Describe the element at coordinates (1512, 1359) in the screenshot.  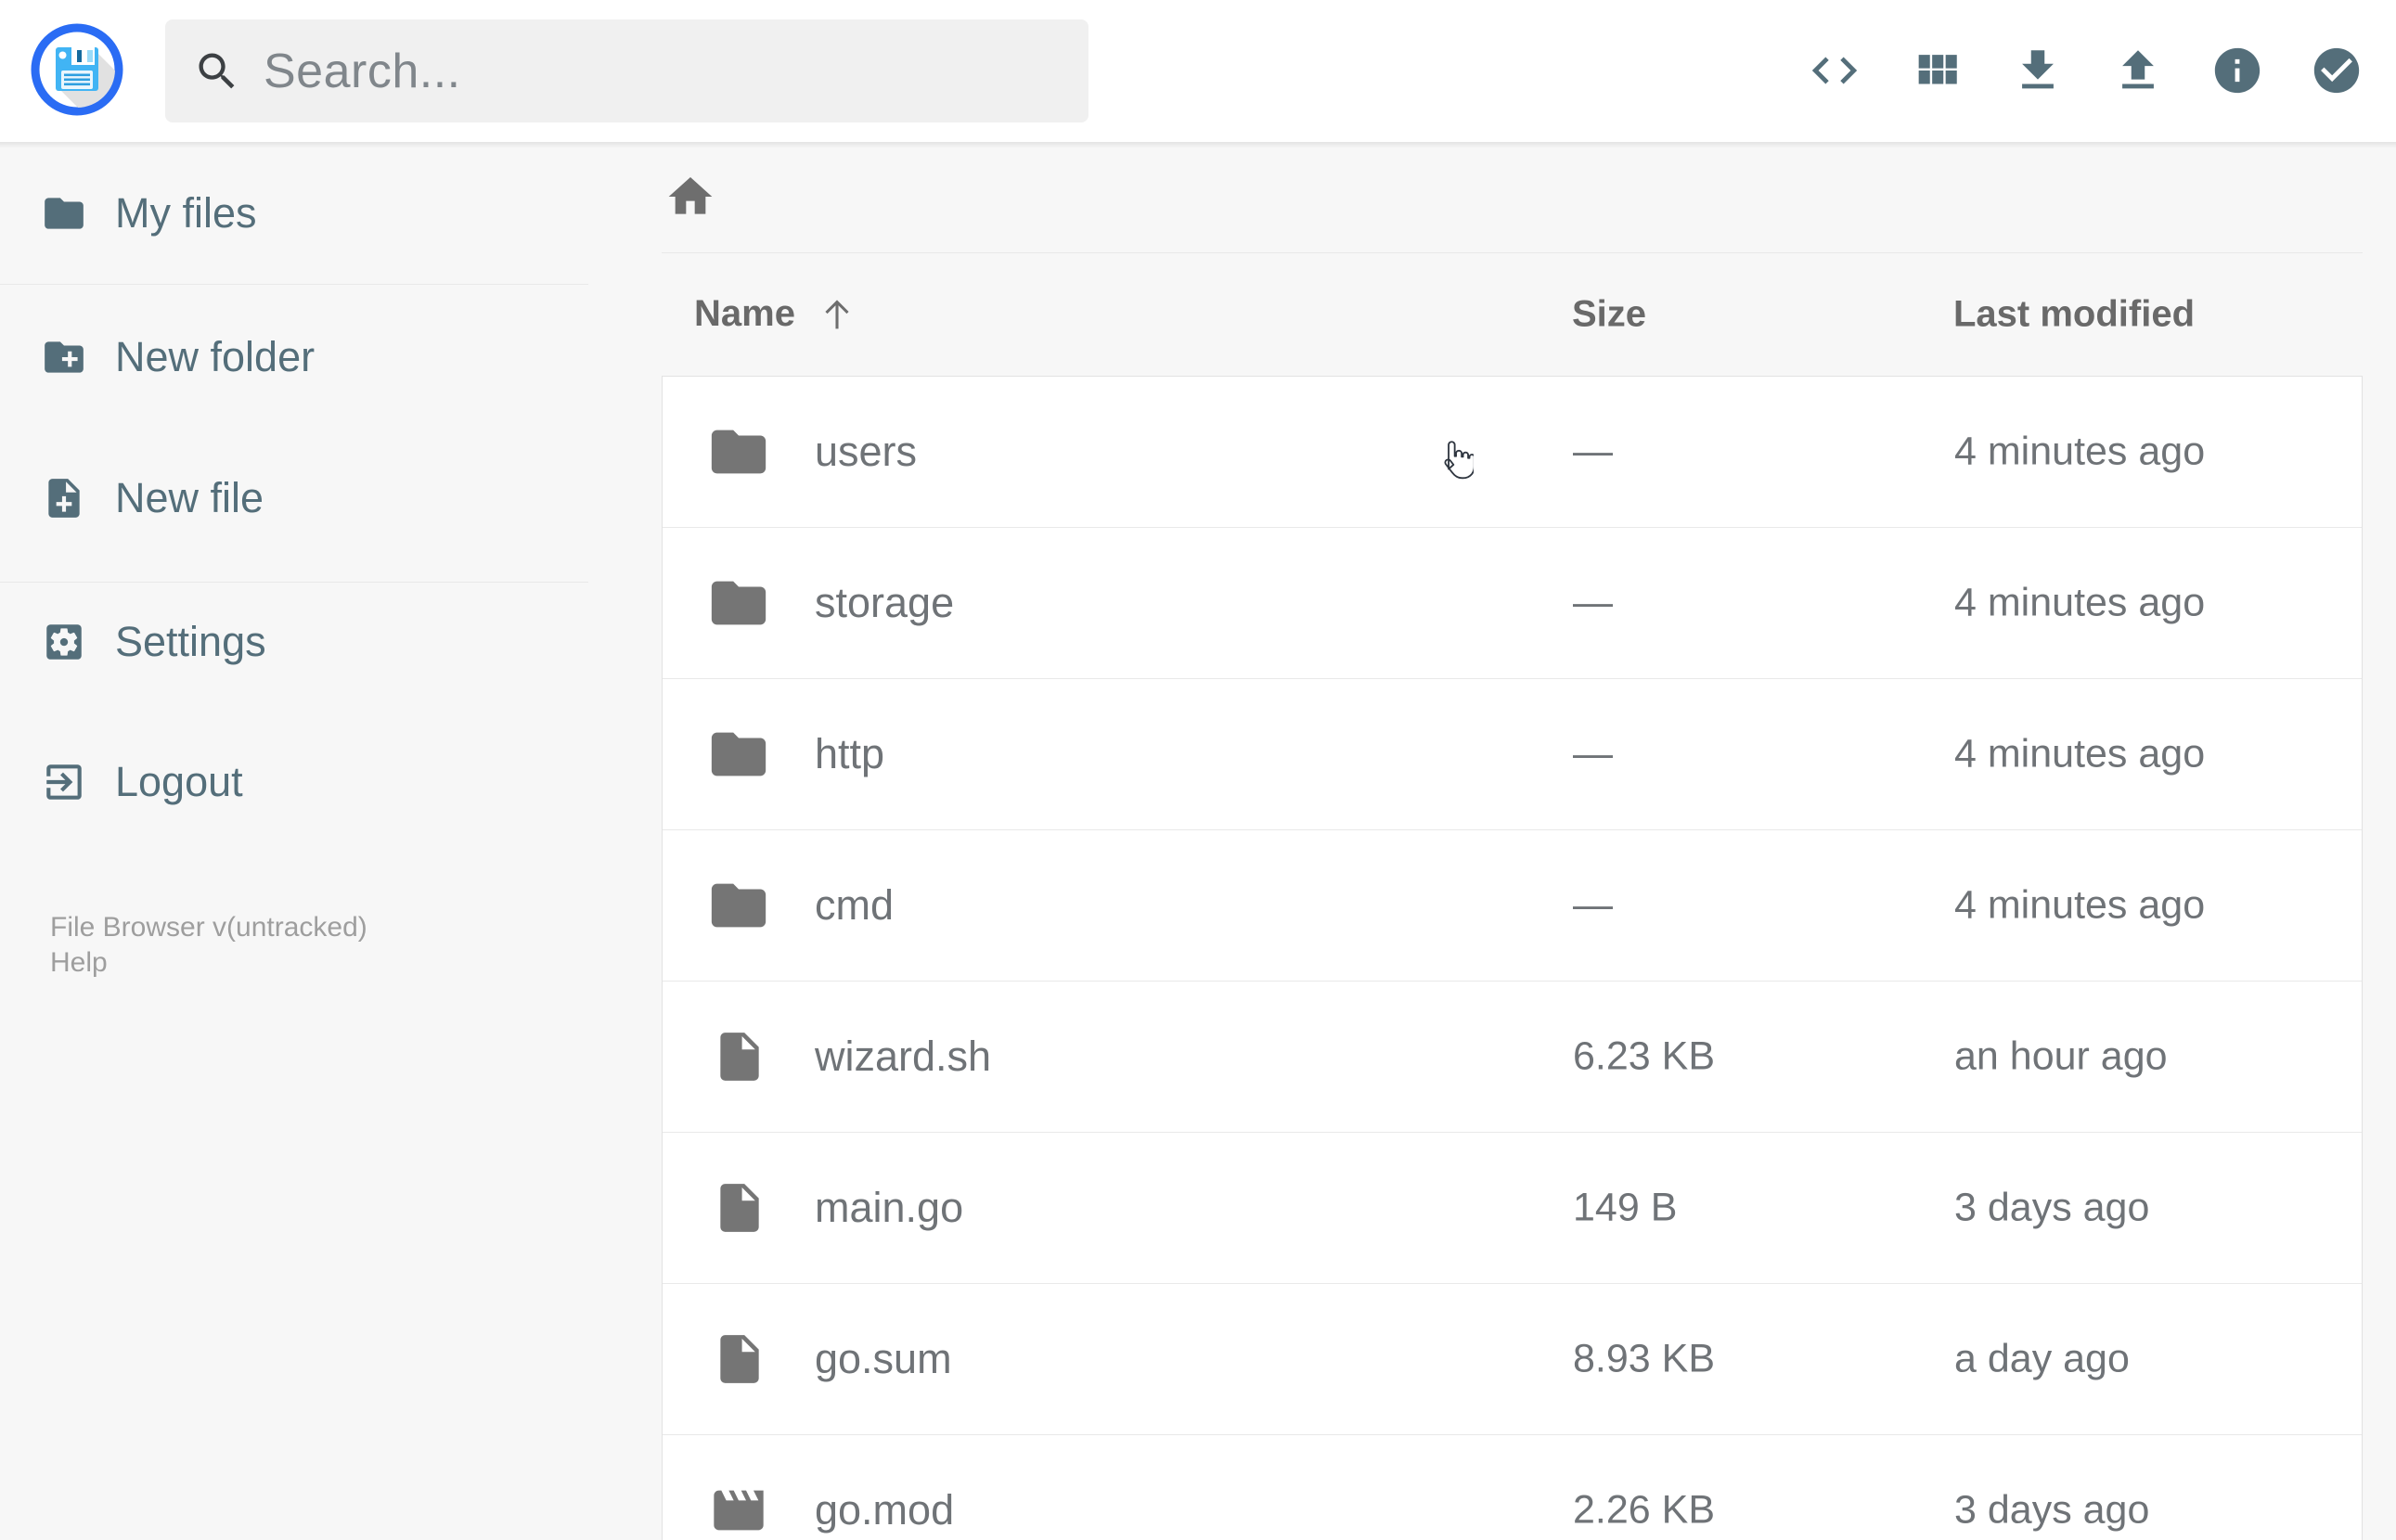
I see `file-row-go.sum: go.sum 8.93 KB a day ago` at that location.